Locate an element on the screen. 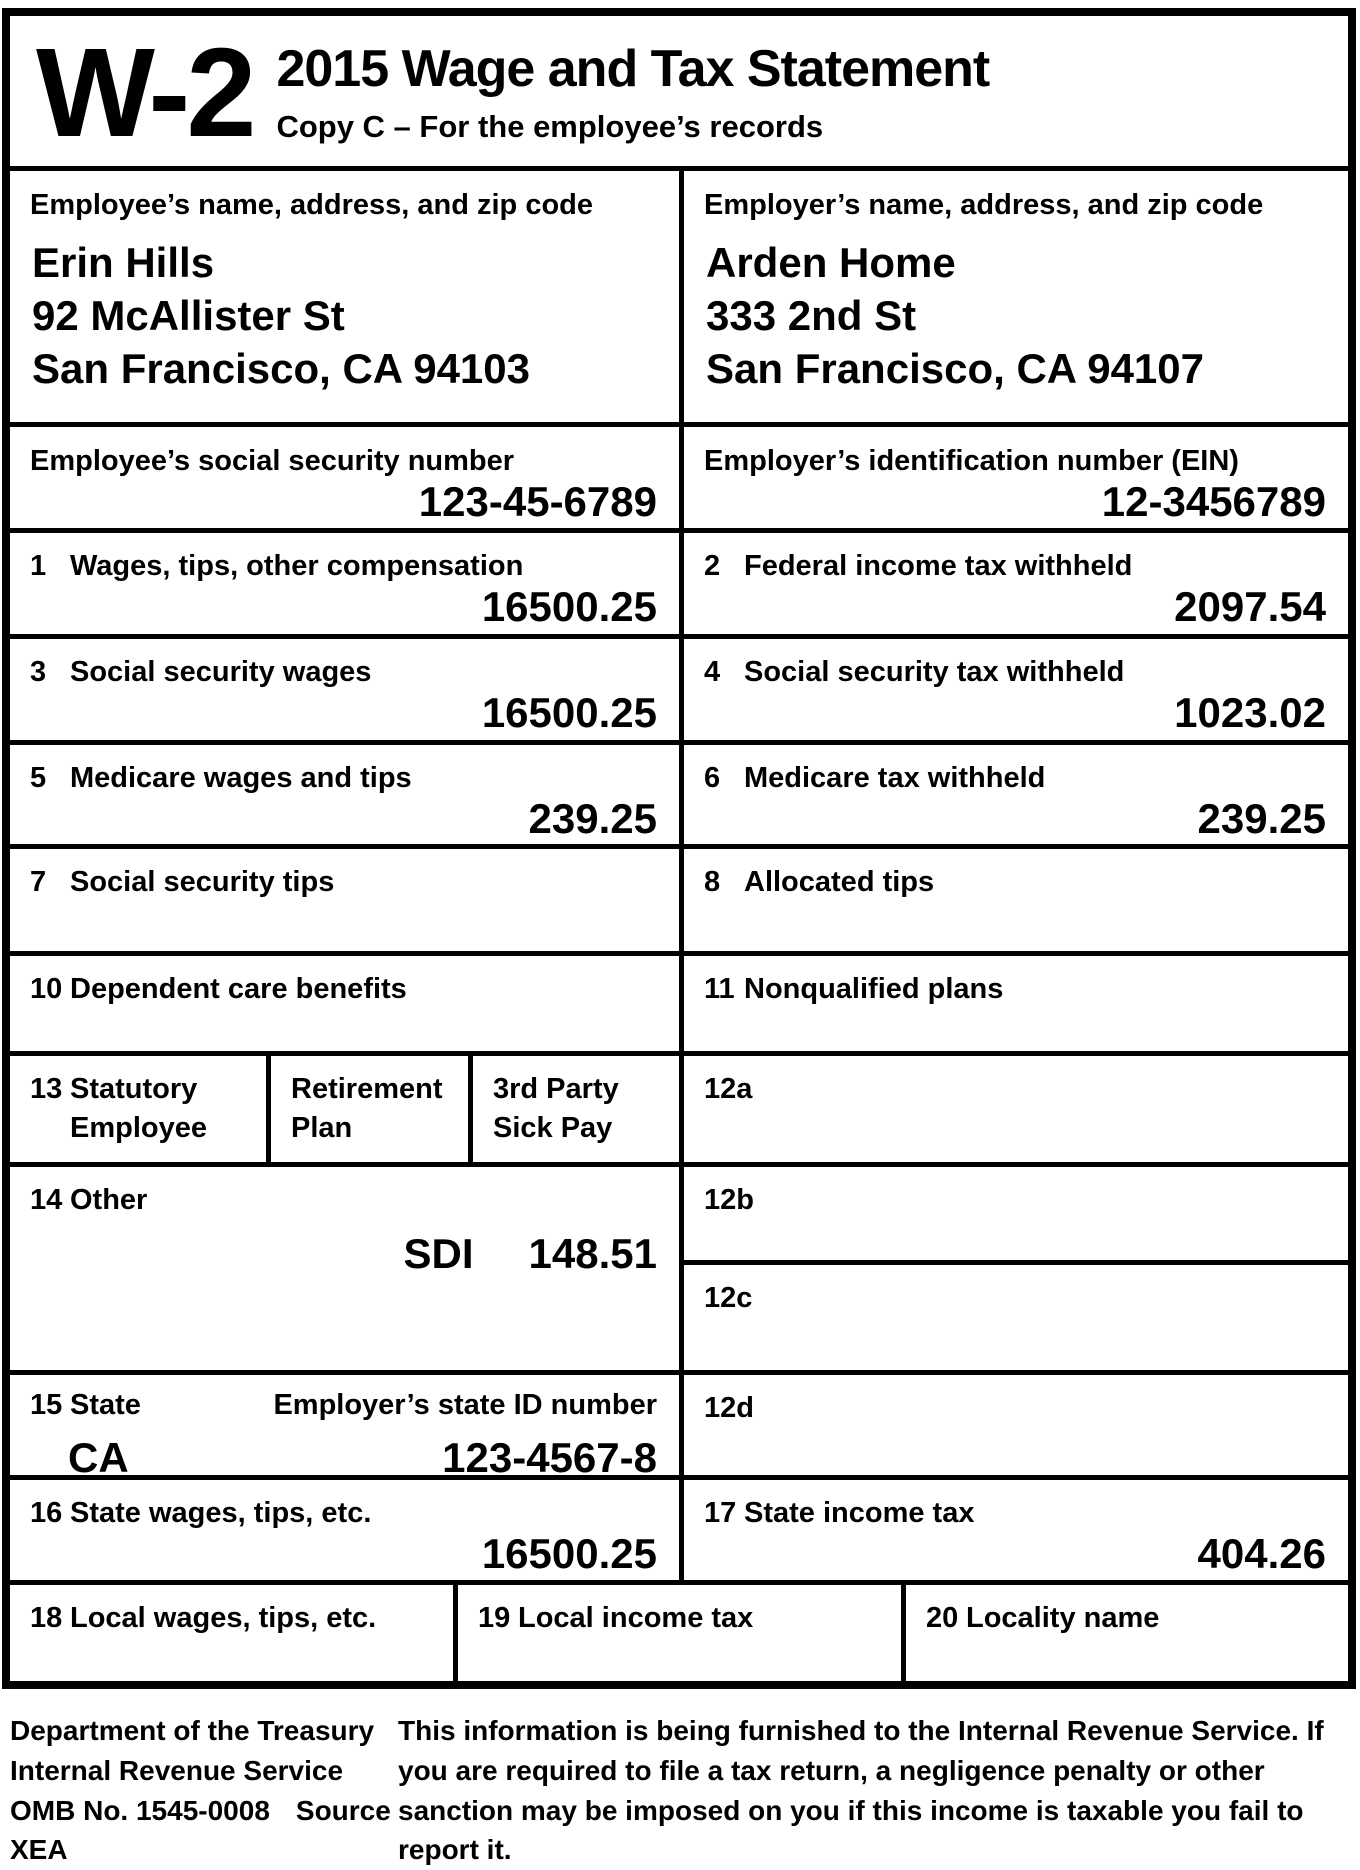 The width and height of the screenshot is (1360, 1870). box18-label: Local wages, tips, etc. is located at coordinates (223, 1618).